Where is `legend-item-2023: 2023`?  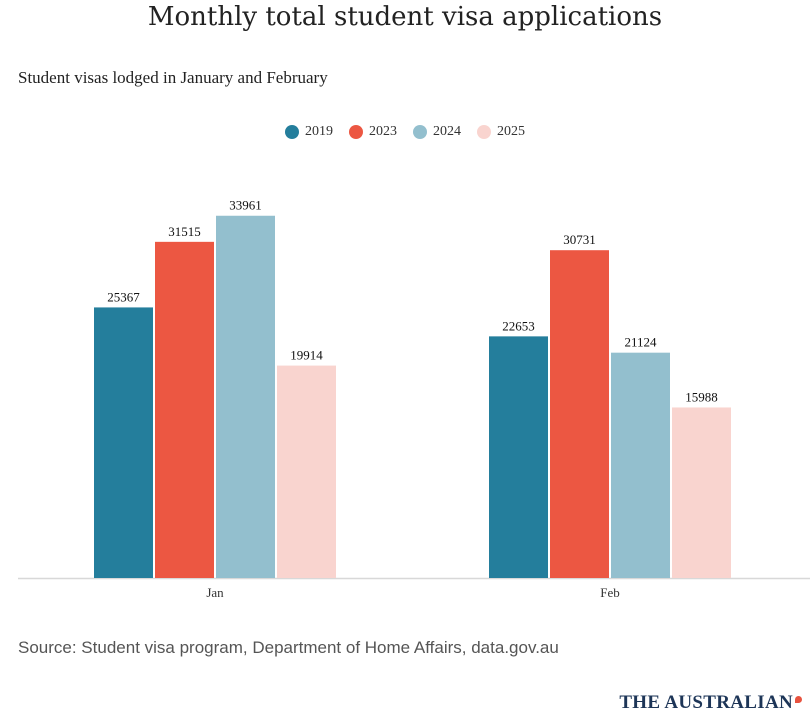 legend-item-2023: 2023 is located at coordinates (373, 132).